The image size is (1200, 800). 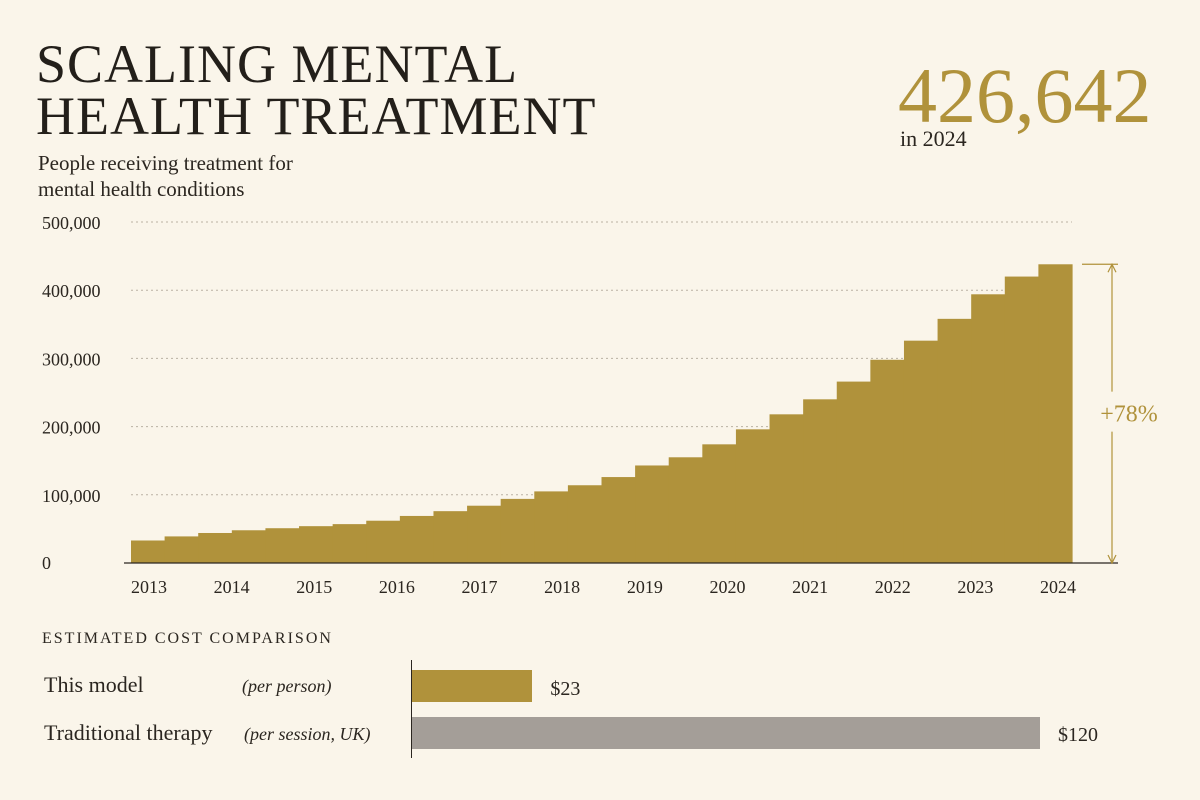 I want to click on x-tick-label: 2022, so click(x=893, y=587).